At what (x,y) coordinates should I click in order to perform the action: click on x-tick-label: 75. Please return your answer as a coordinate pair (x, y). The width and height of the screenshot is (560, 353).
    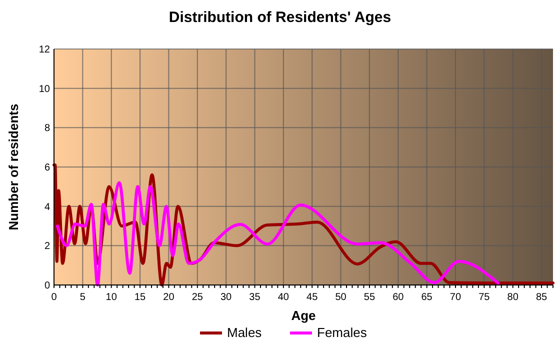
    Looking at the image, I should click on (484, 297).